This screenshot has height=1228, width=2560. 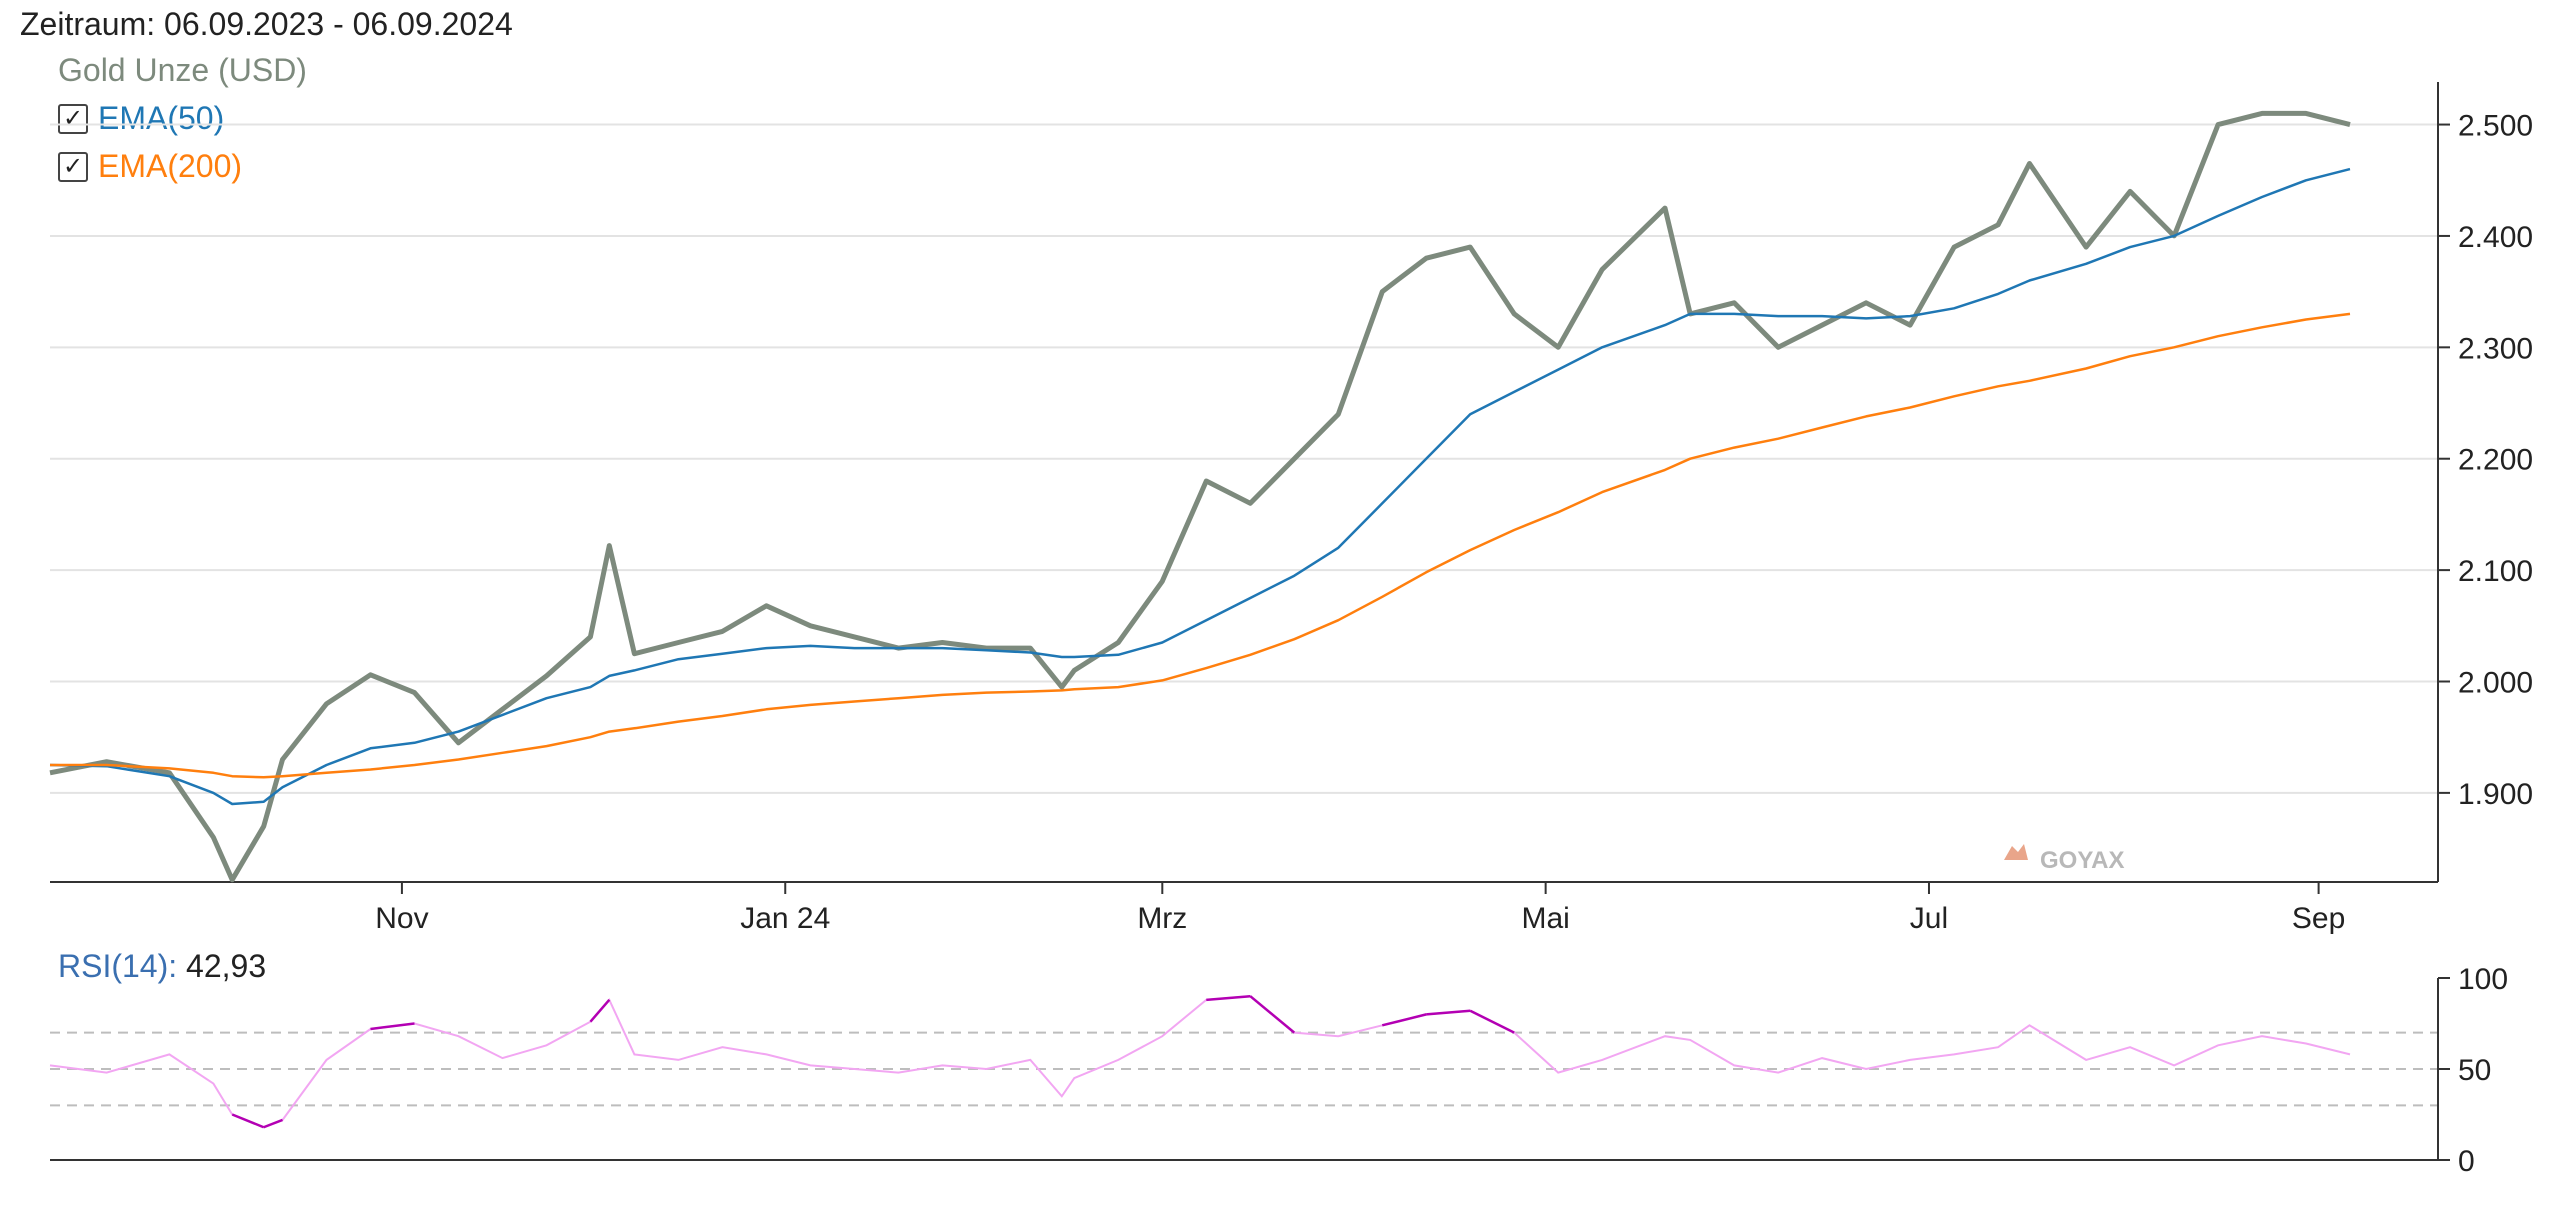 I want to click on x-tick-label: Mrz, so click(x=1162, y=918).